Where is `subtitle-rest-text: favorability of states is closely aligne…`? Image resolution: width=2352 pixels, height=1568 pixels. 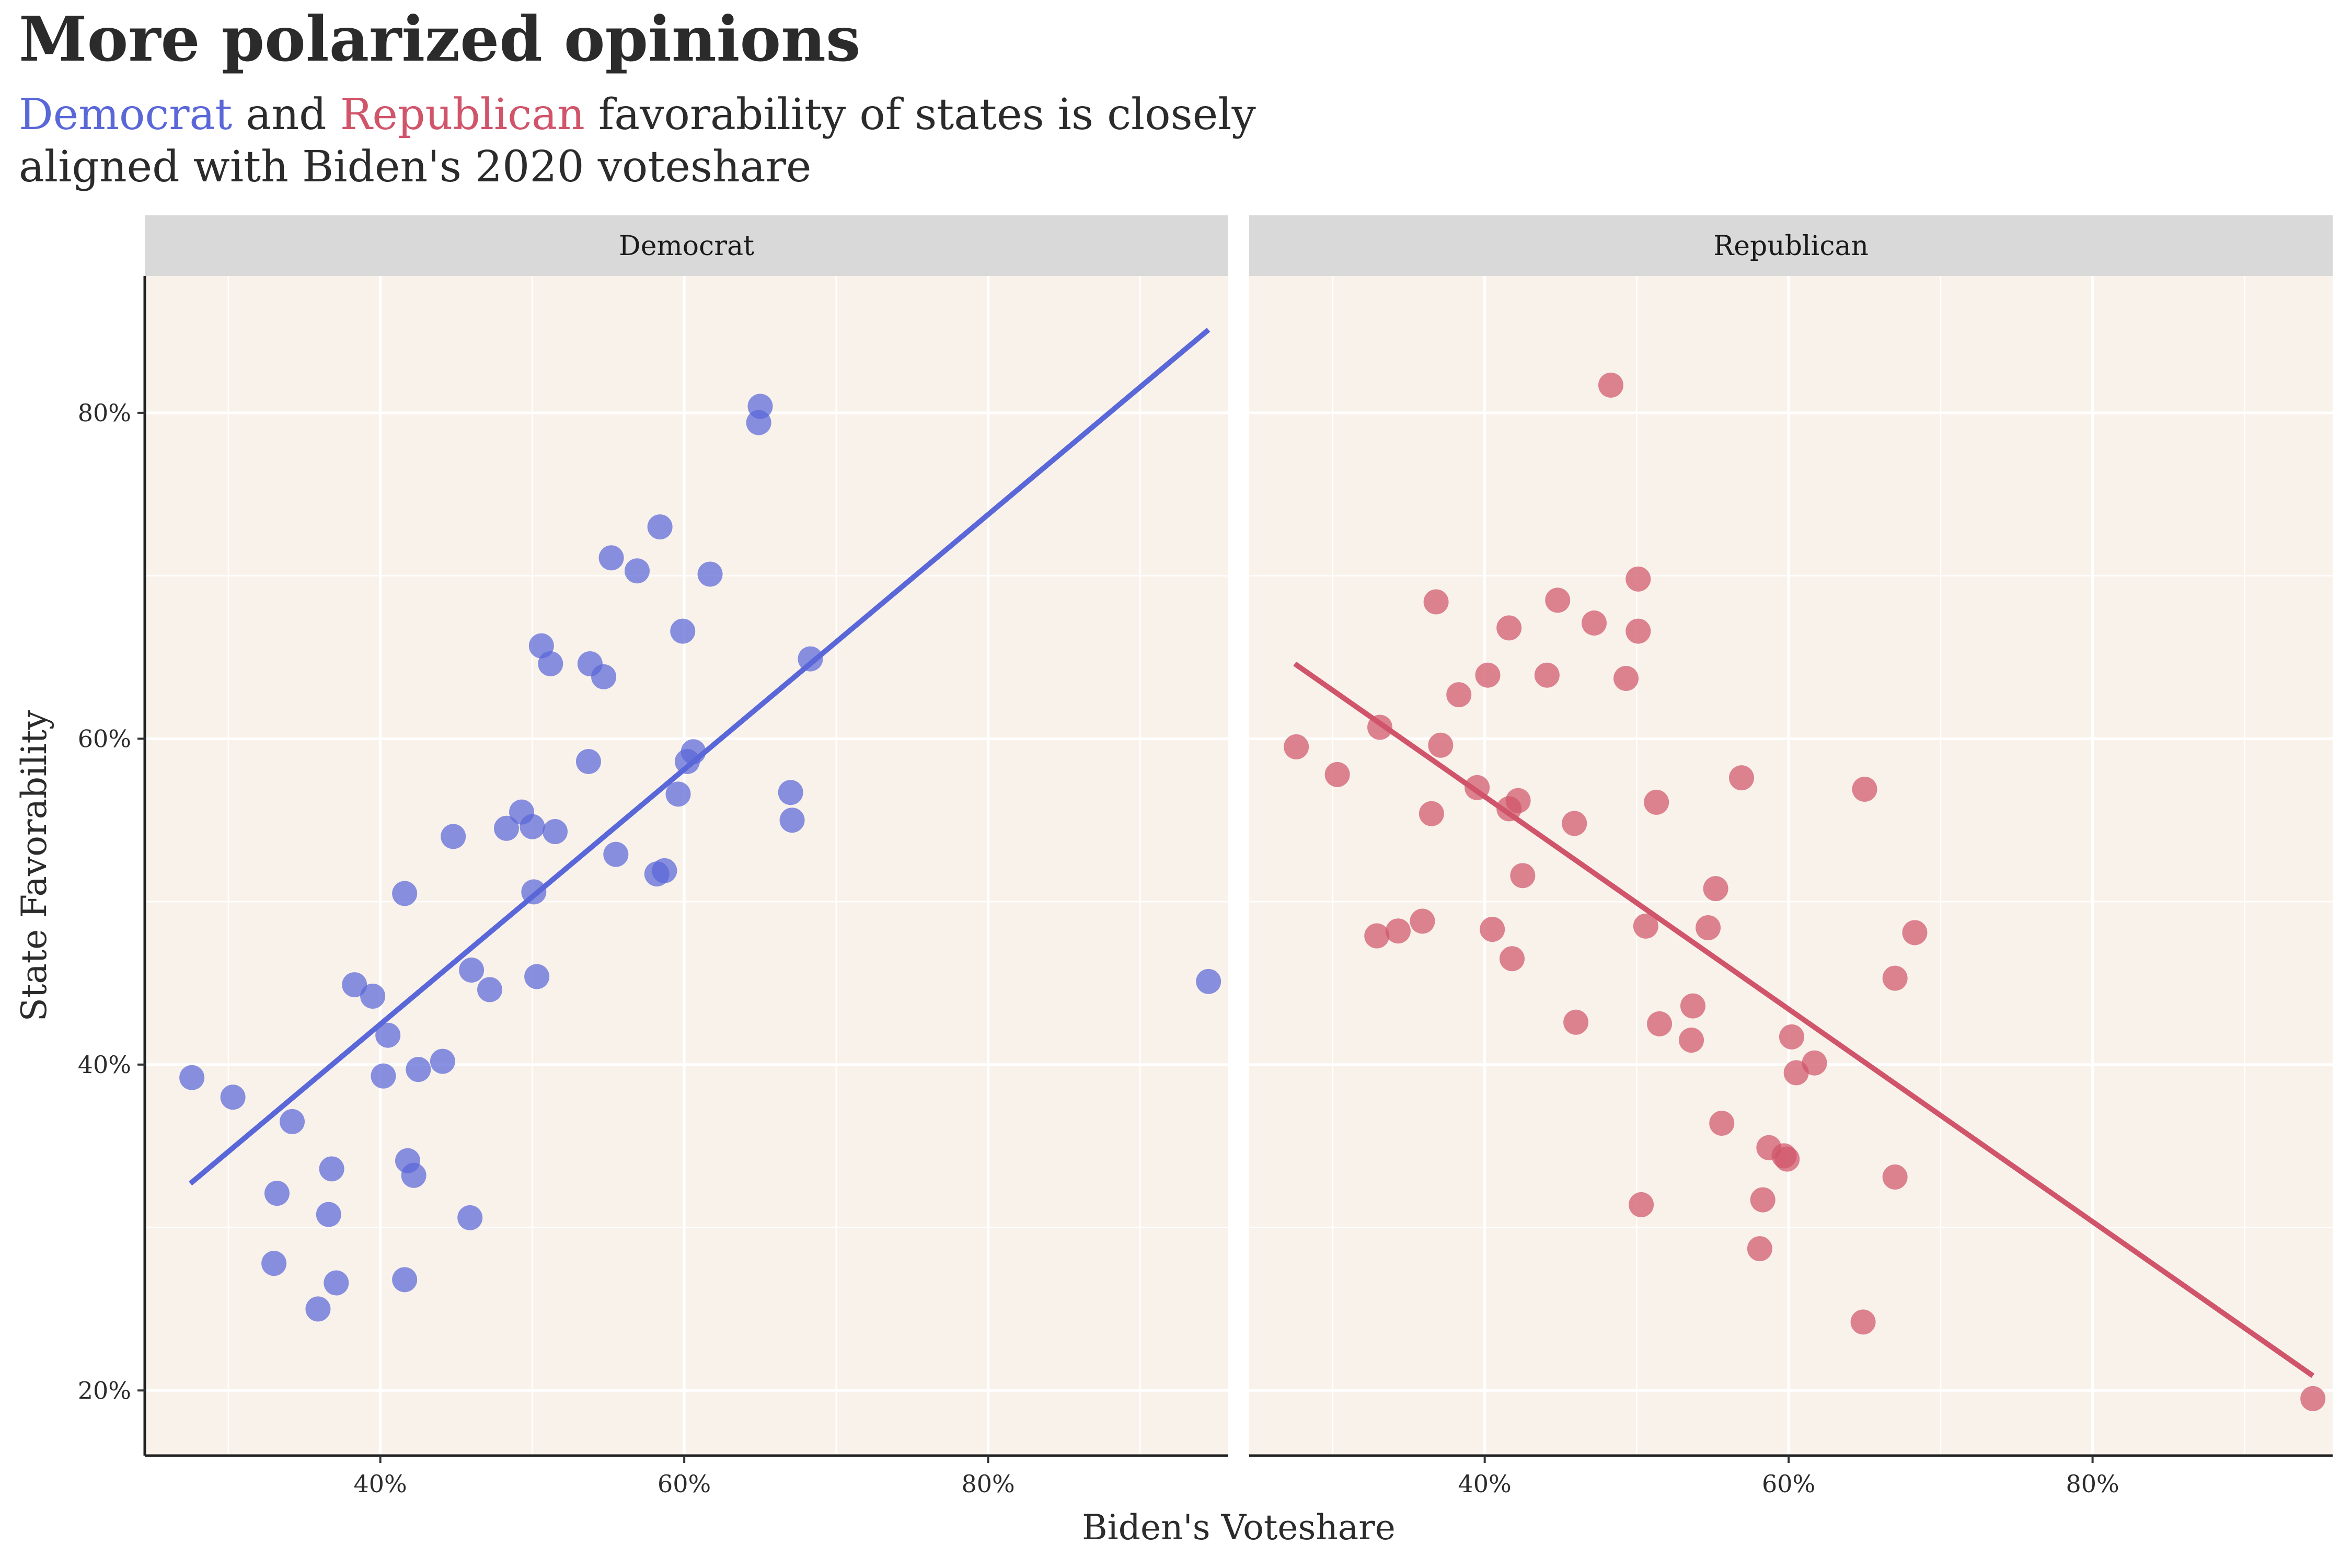 subtitle-rest-text: favorability of states is closely aligne… is located at coordinates (637, 141).